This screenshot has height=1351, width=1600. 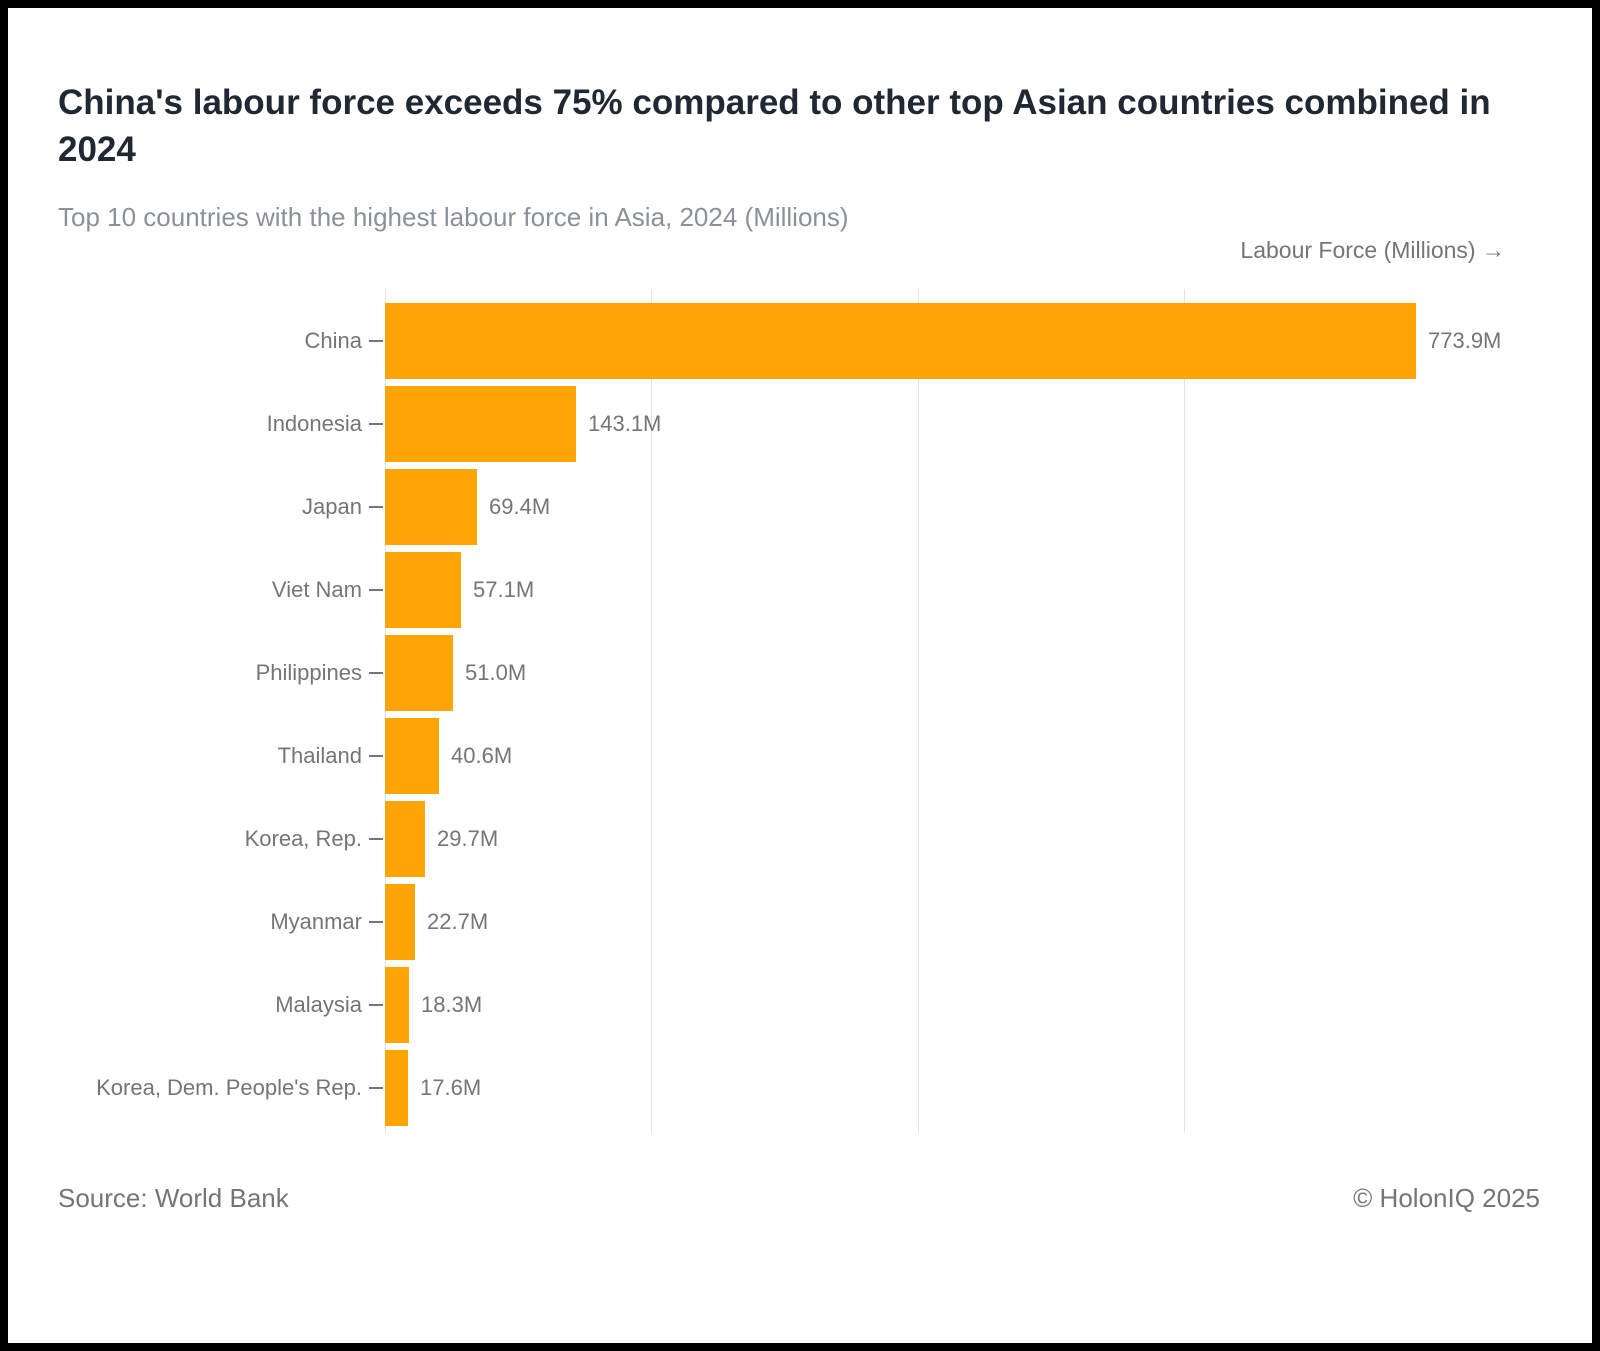 What do you see at coordinates (229, 1087) in the screenshot?
I see `category-label: Korea, Dem. People's Rep.` at bounding box center [229, 1087].